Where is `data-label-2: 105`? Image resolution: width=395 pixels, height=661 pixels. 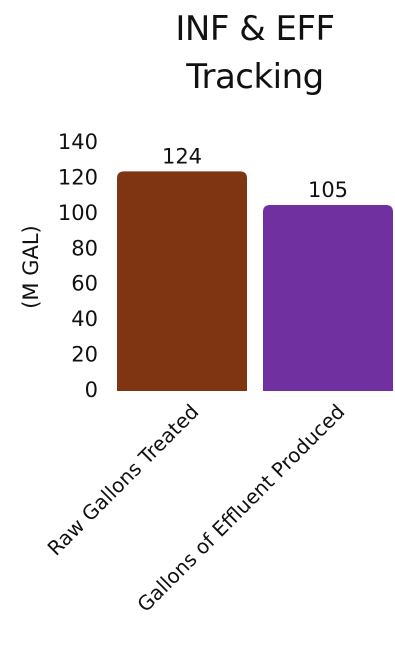 data-label-2: 105 is located at coordinates (328, 190).